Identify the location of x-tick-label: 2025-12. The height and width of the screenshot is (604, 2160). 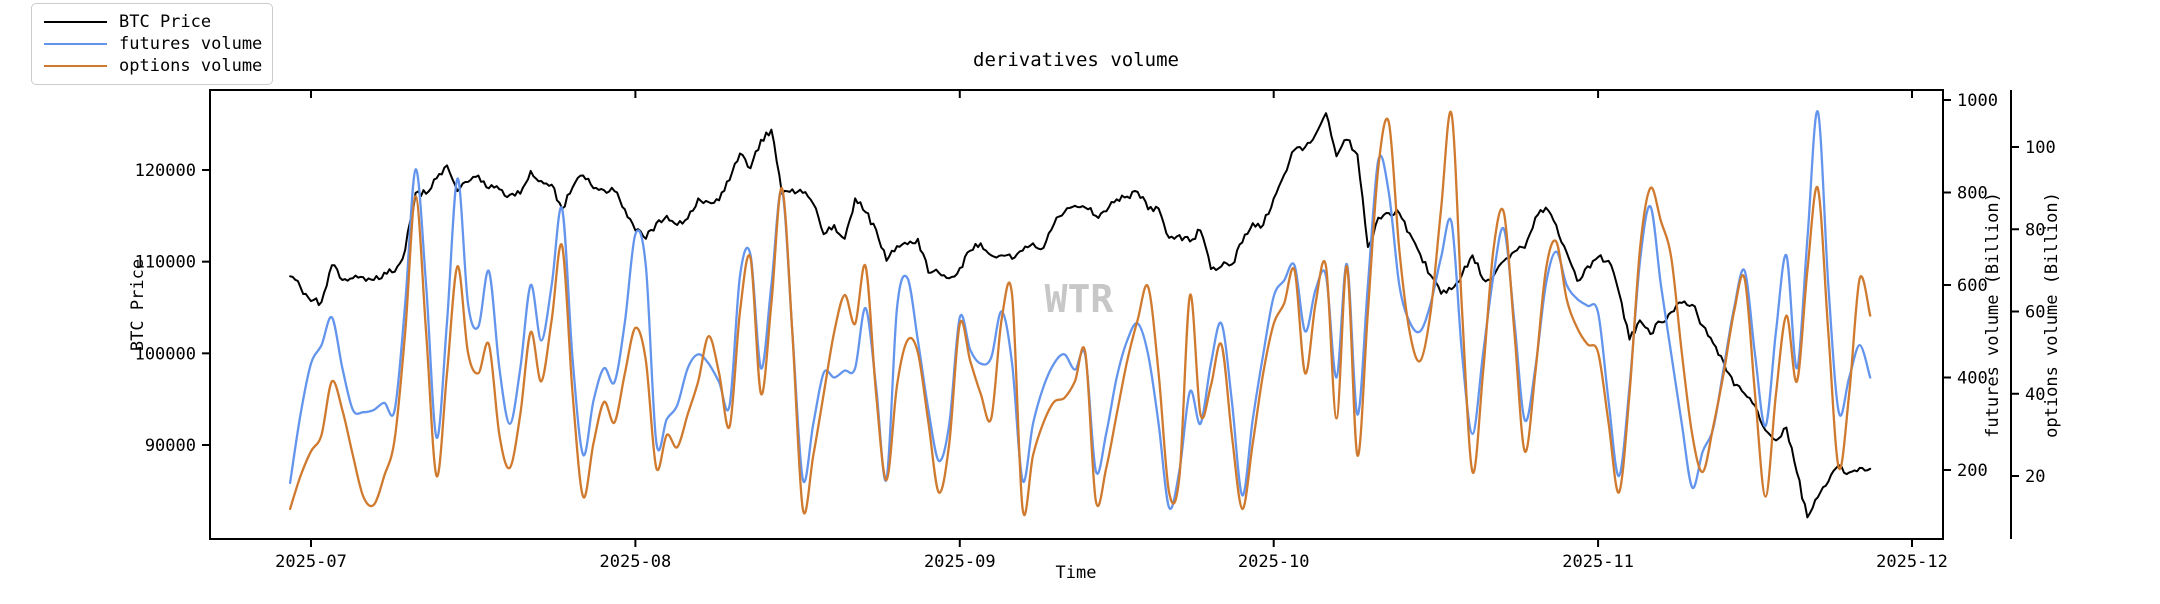
(1912, 562).